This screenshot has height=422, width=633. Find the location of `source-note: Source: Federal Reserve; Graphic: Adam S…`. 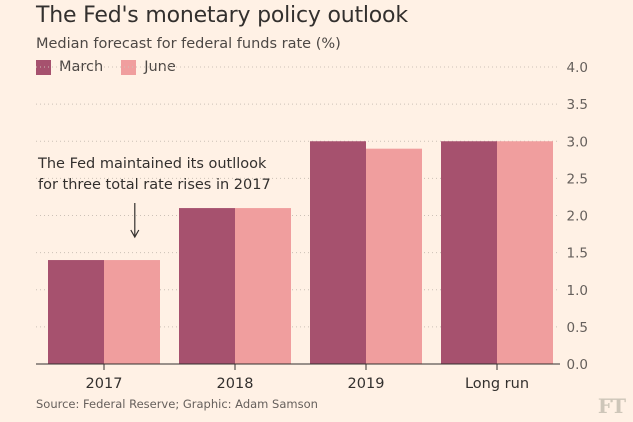

source-note: Source: Federal Reserve; Graphic: Adam S… is located at coordinates (177, 404).